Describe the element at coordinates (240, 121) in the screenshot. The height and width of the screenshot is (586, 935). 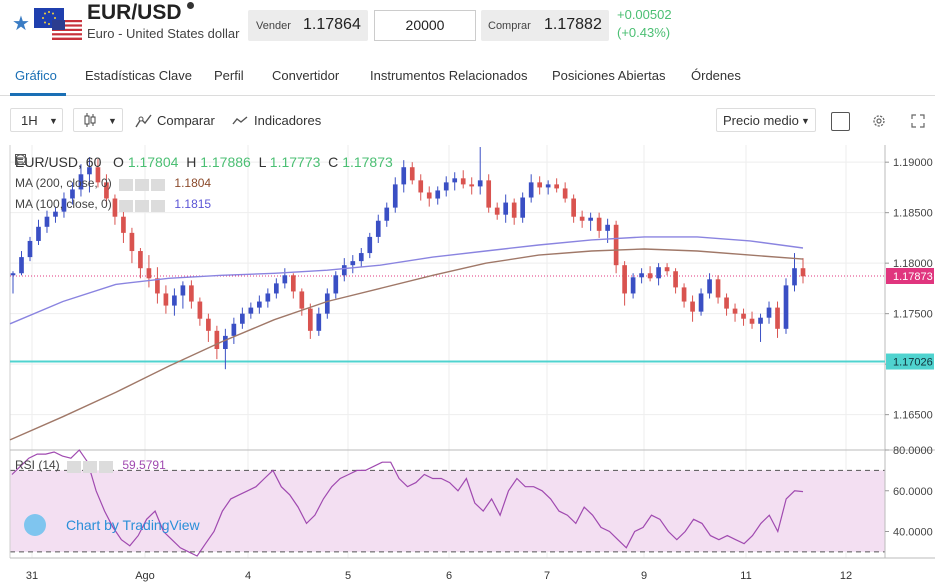
I see `indicators-icon` at that location.